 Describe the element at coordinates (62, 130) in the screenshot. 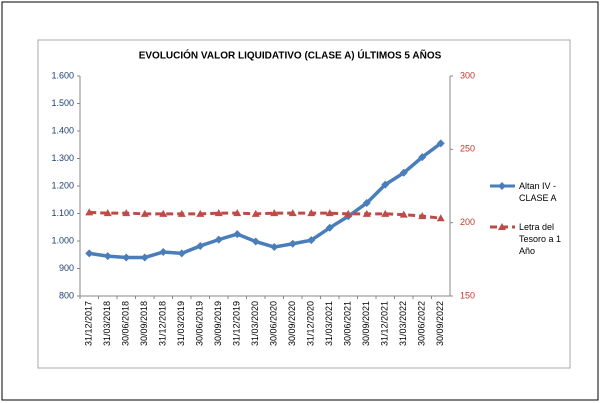

I see `y-tick-label: 1.400` at that location.